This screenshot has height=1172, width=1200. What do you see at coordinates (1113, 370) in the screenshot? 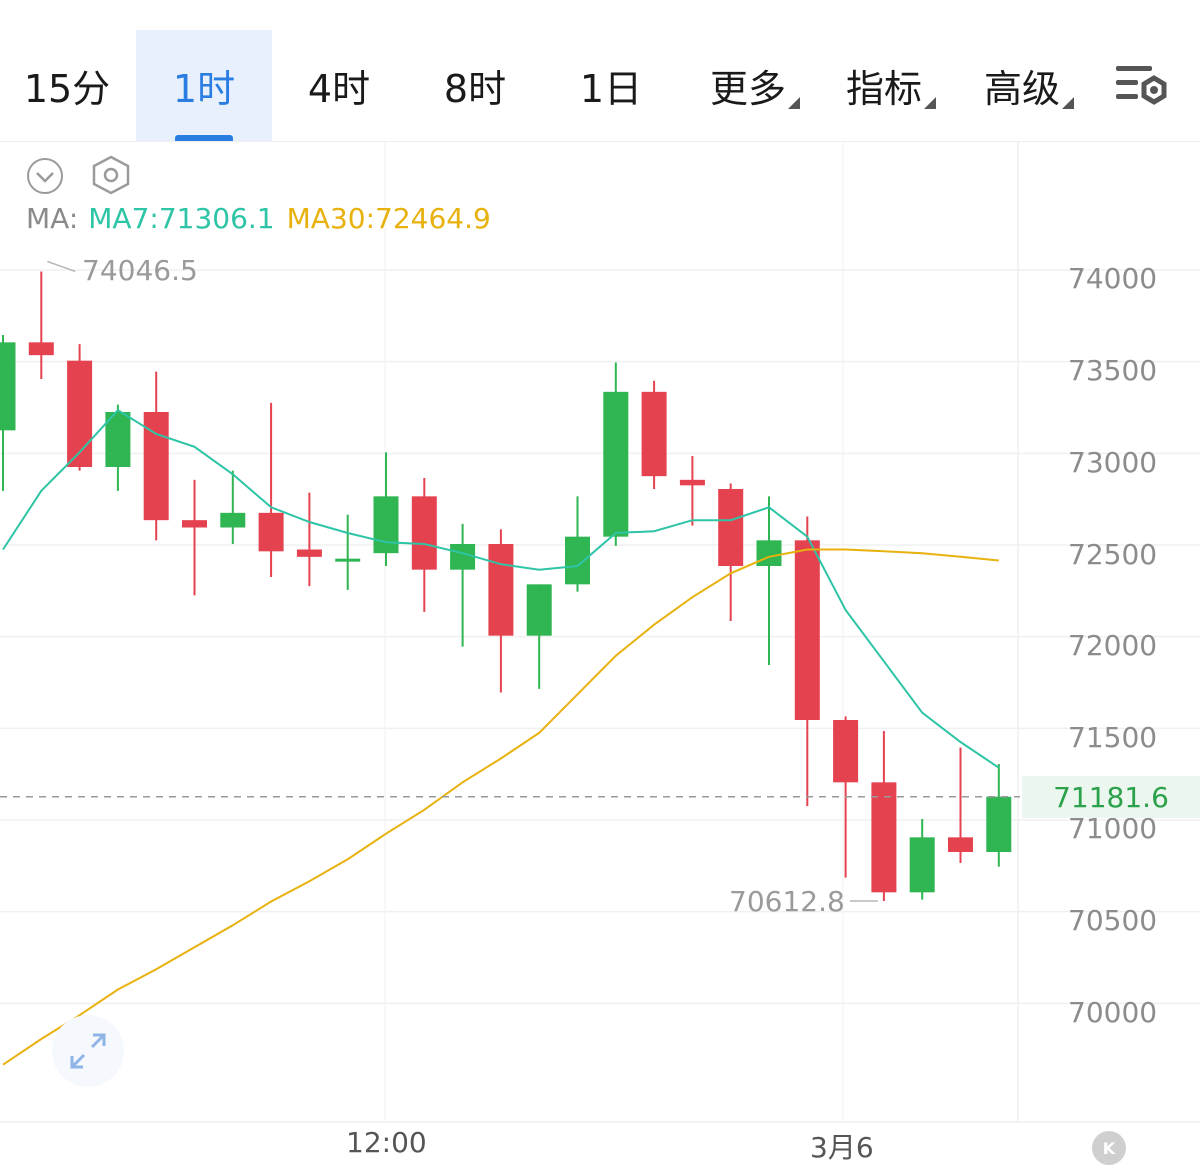
I see `y-tick-label: 73500` at bounding box center [1113, 370].